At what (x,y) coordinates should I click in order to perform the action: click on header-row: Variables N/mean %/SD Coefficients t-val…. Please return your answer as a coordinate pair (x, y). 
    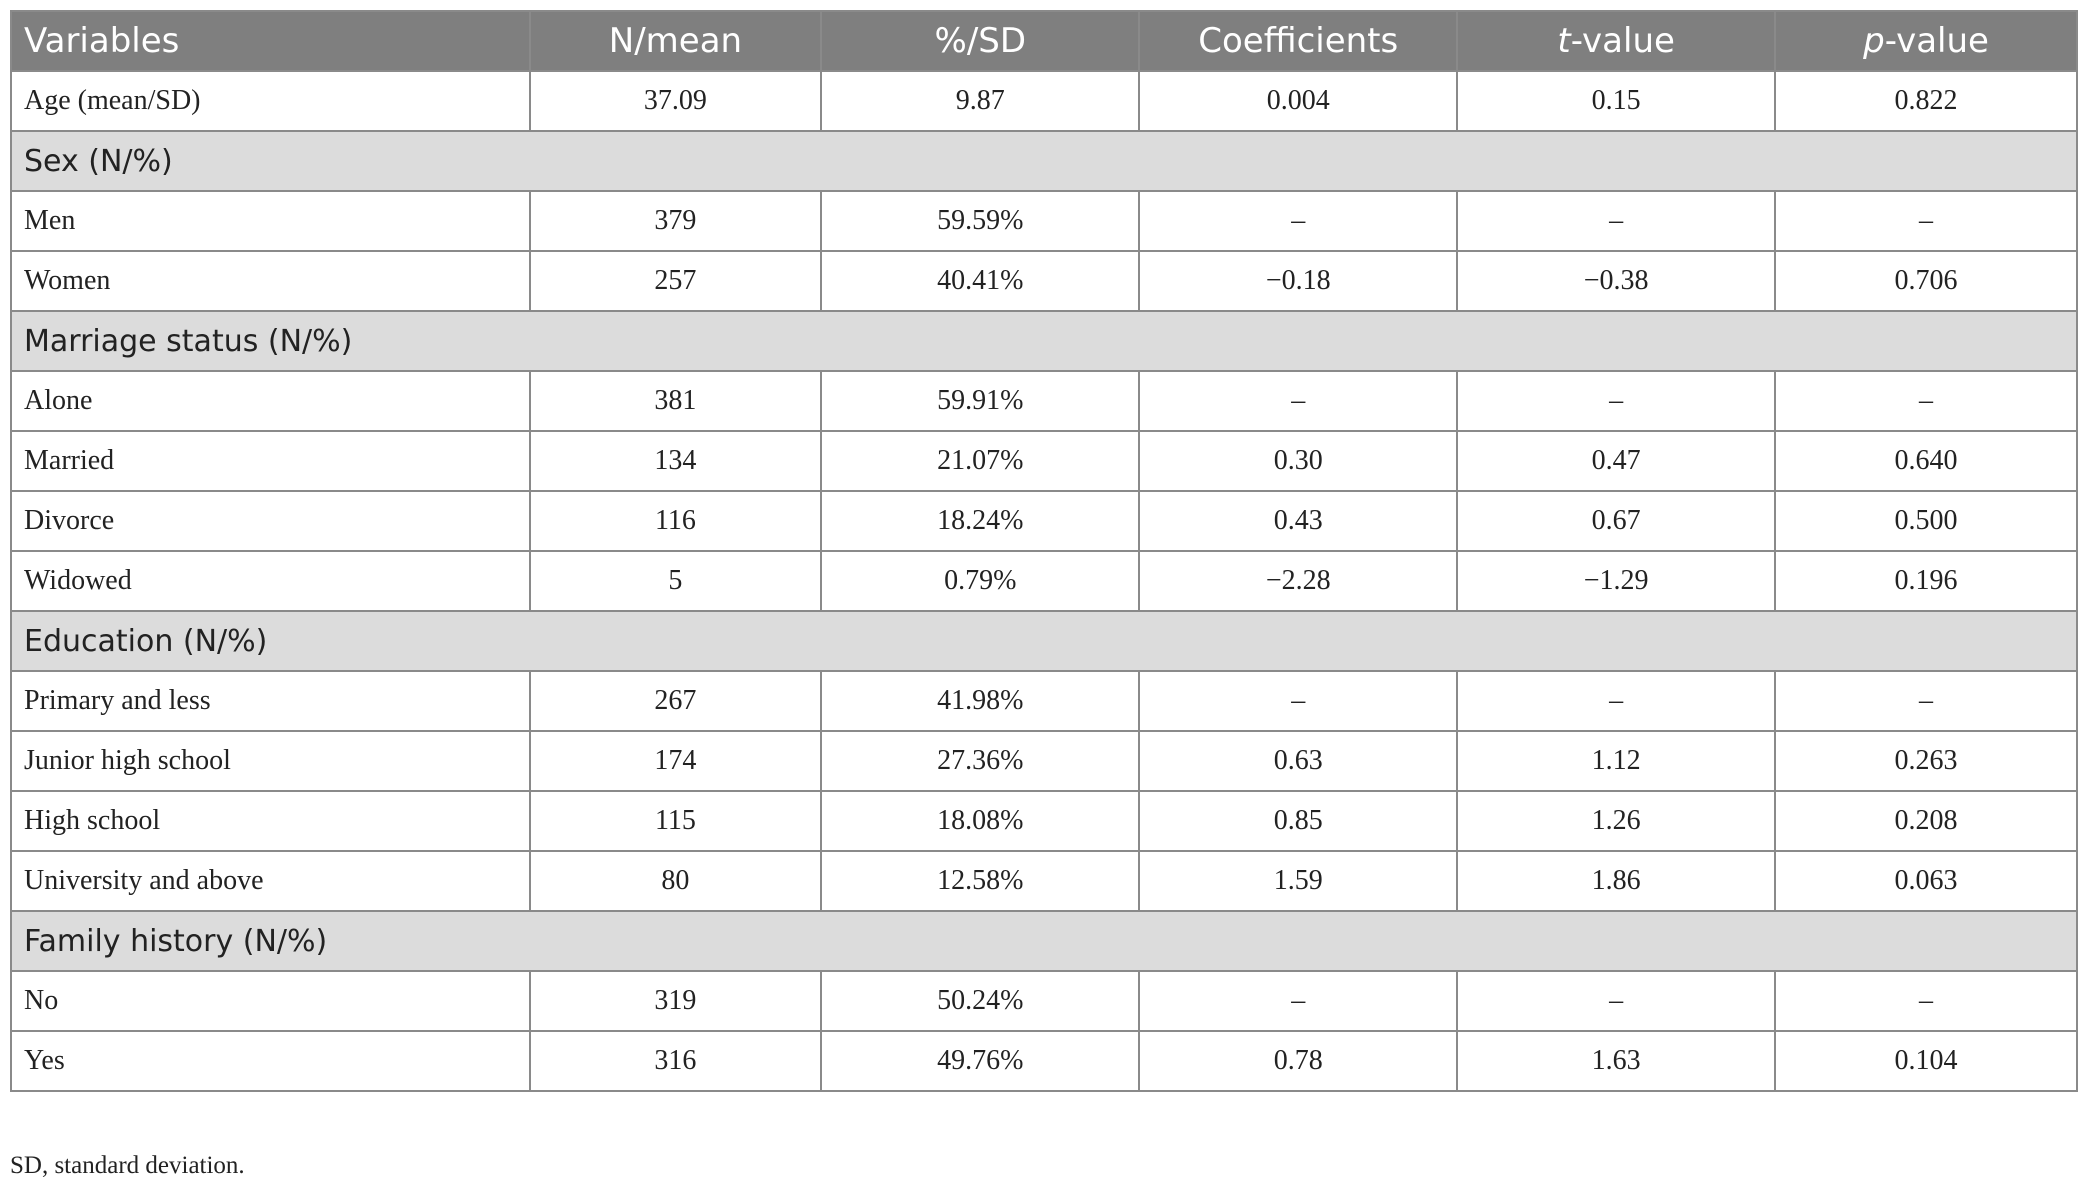
    Looking at the image, I should click on (1044, 41).